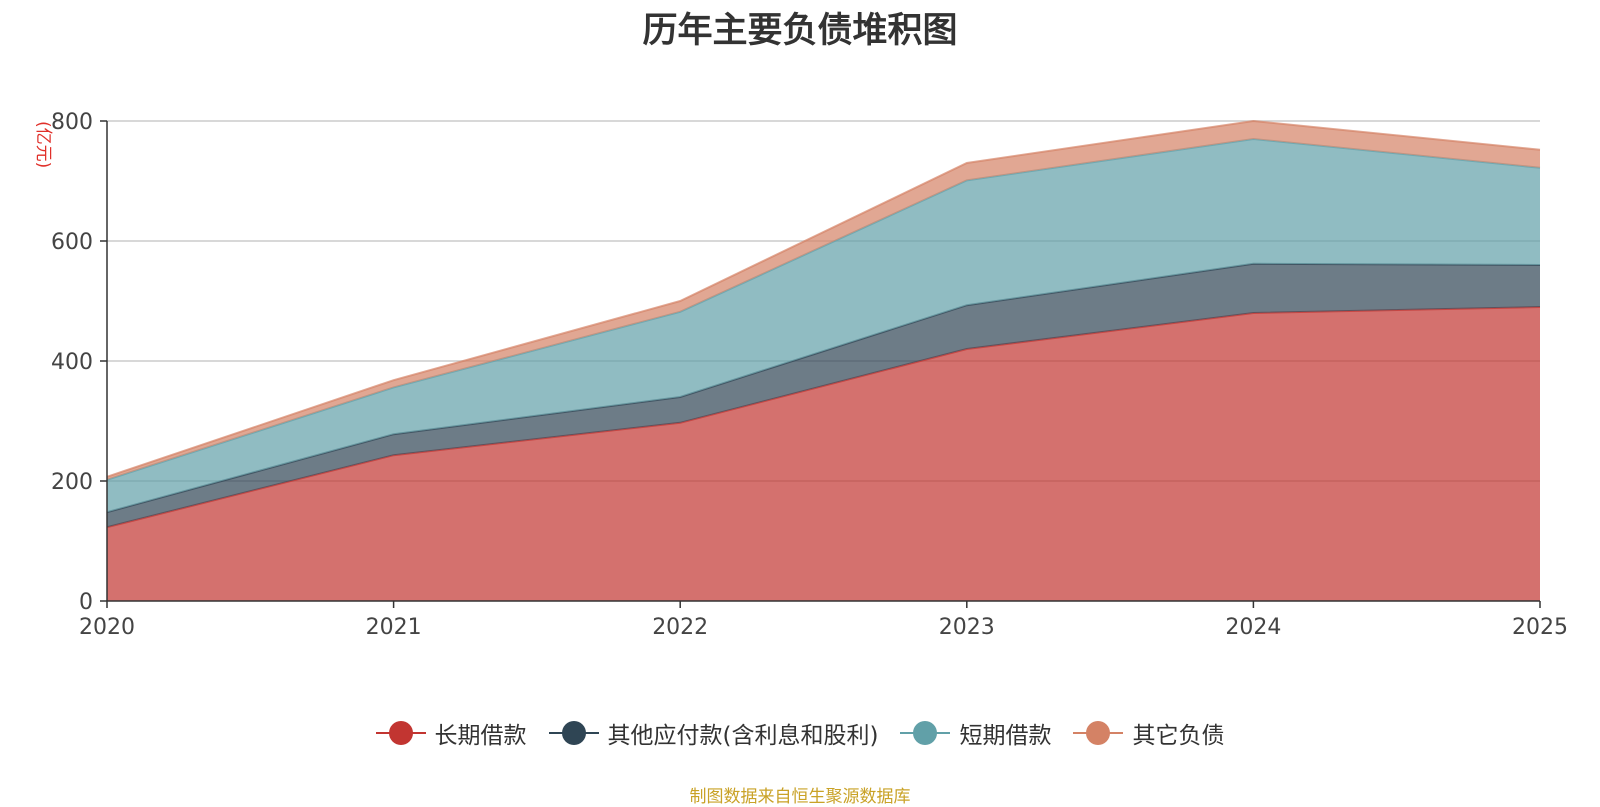  What do you see at coordinates (72, 362) in the screenshot?
I see `y-tick-label: 400` at bounding box center [72, 362].